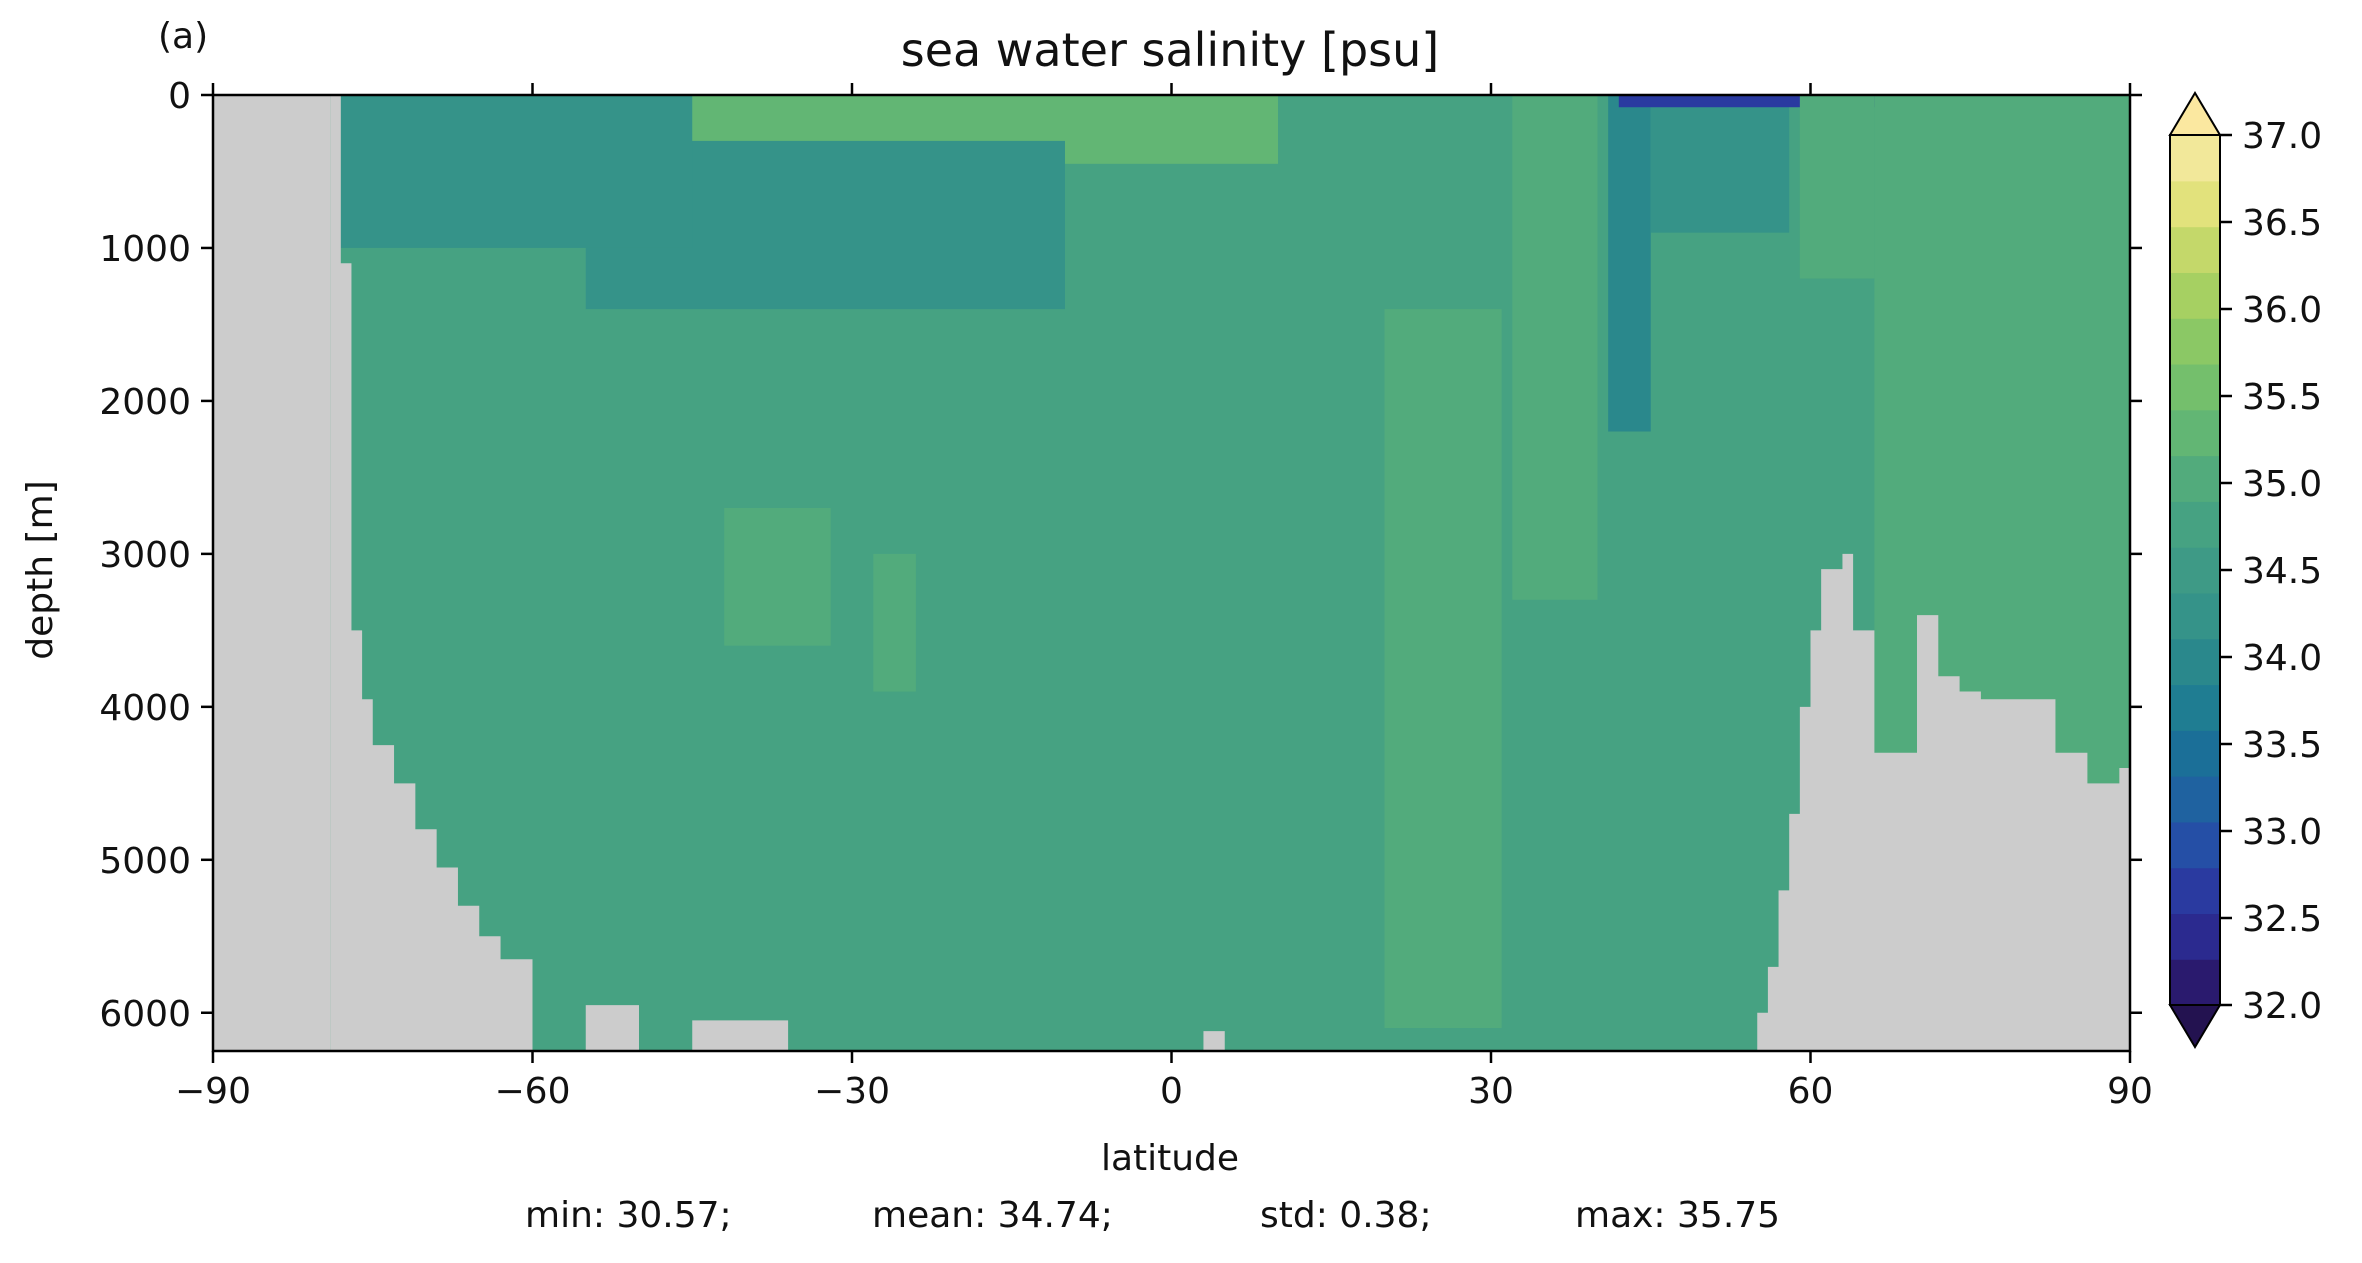 Image resolution: width=2362 pixels, height=1263 pixels. Describe the element at coordinates (1811, 1091) in the screenshot. I see `x-tick-label: 60` at that location.